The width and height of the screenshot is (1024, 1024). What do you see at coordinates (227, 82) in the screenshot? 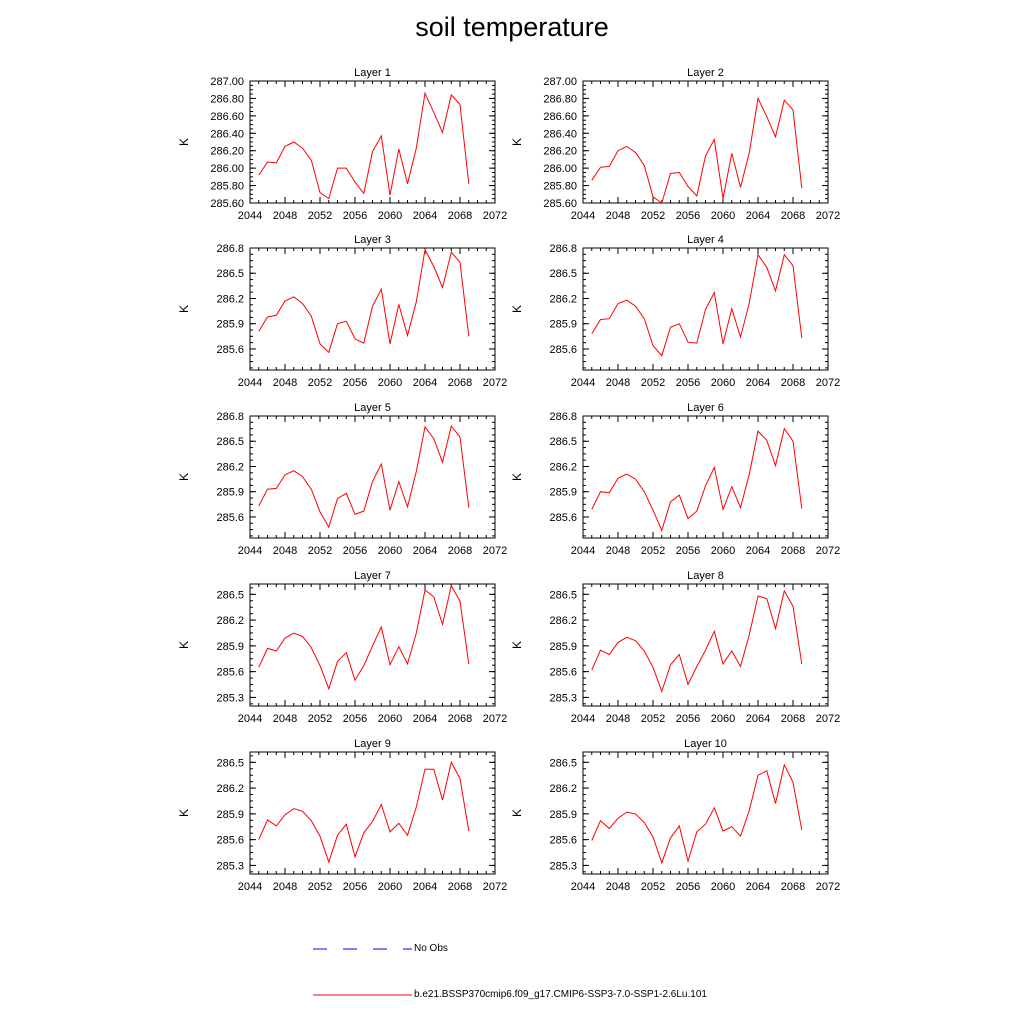
I see `y-tick-label: 287.00` at bounding box center [227, 82].